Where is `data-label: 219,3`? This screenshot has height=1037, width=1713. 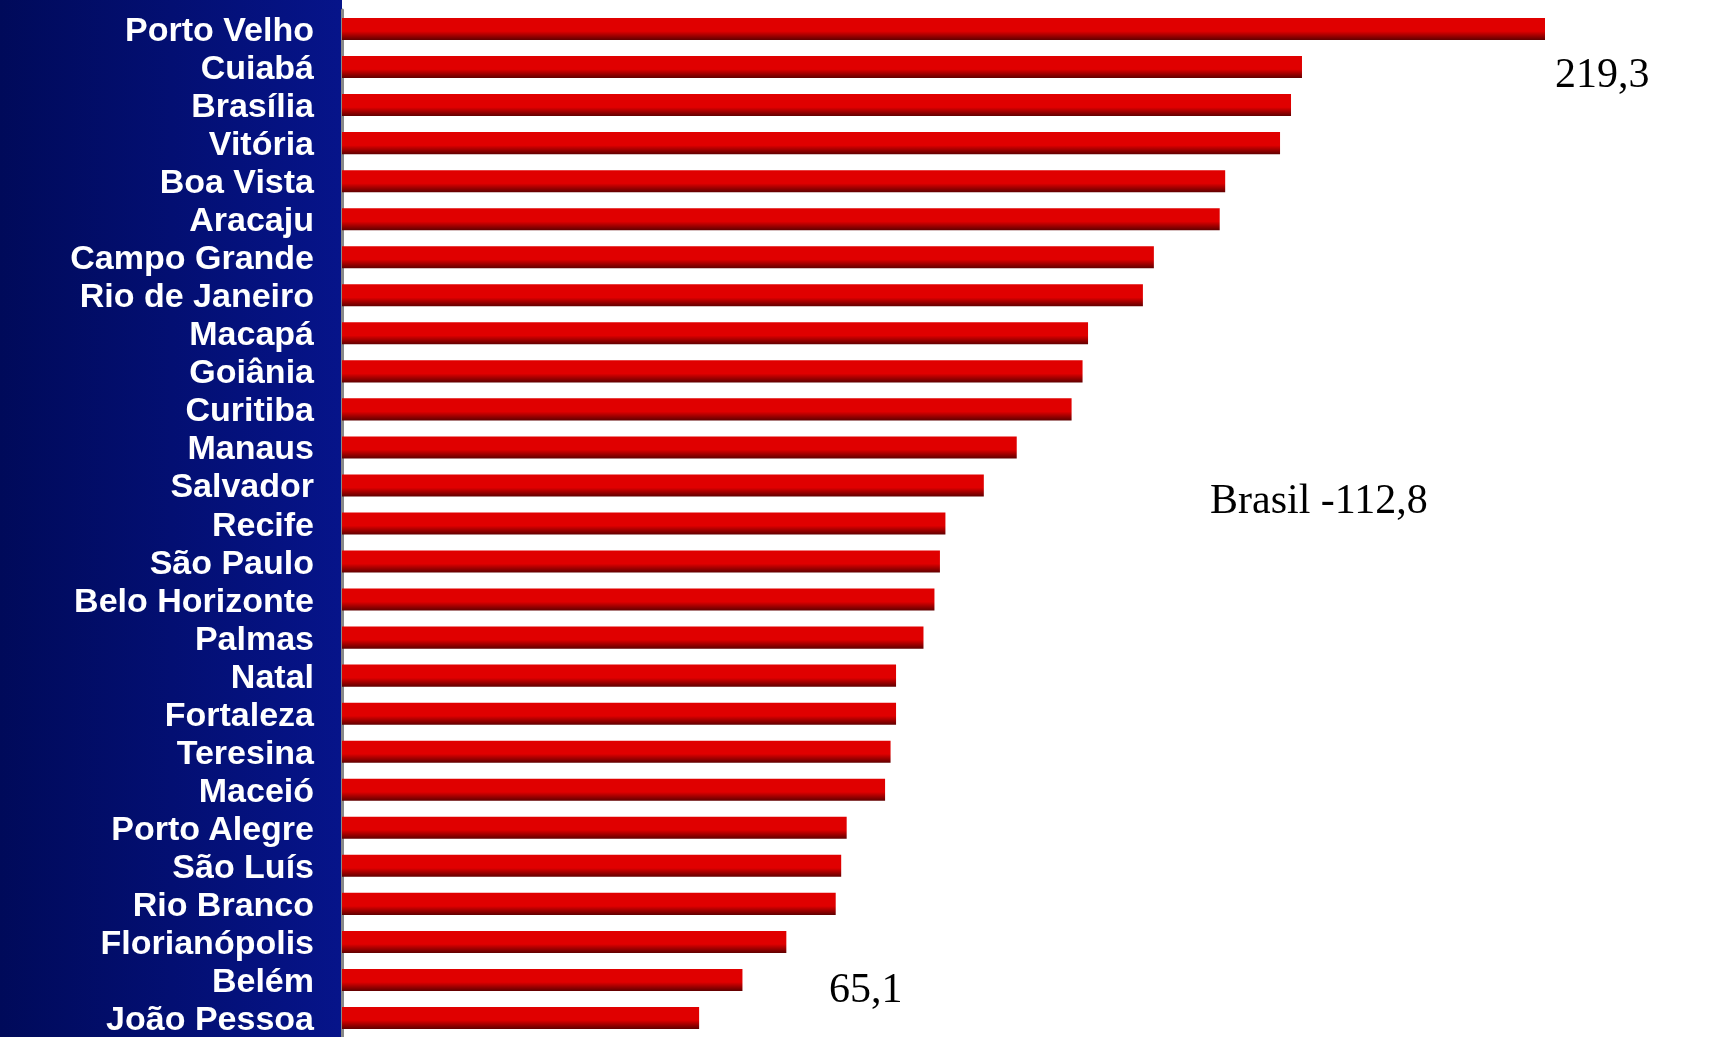 data-label: 219,3 is located at coordinates (1602, 73).